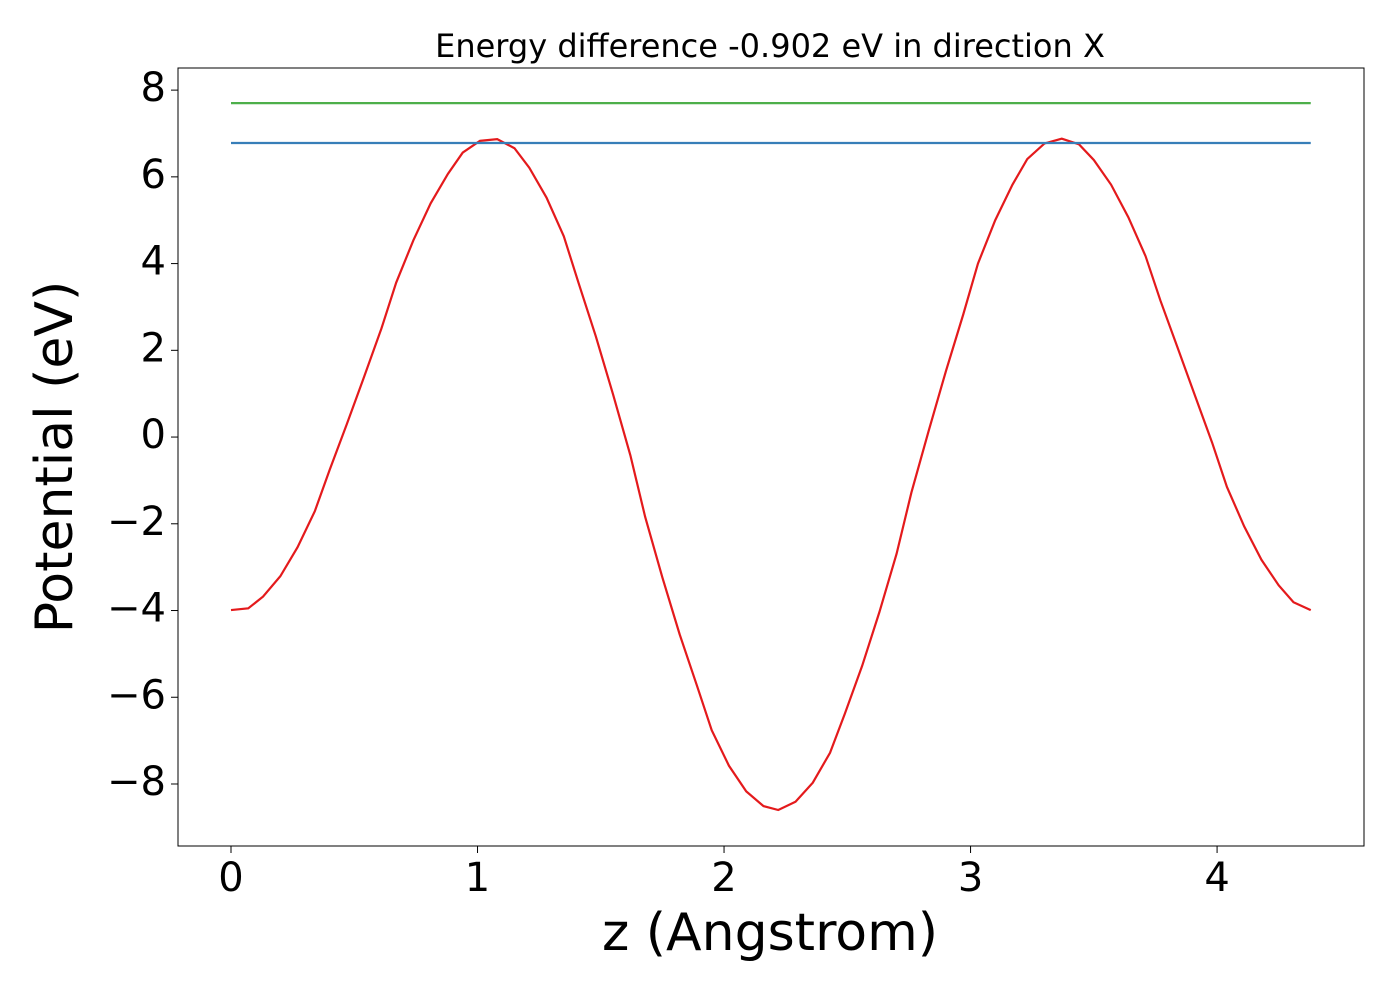 The image size is (1400, 1004). What do you see at coordinates (230, 878) in the screenshot?
I see `x-tick-label: 0` at bounding box center [230, 878].